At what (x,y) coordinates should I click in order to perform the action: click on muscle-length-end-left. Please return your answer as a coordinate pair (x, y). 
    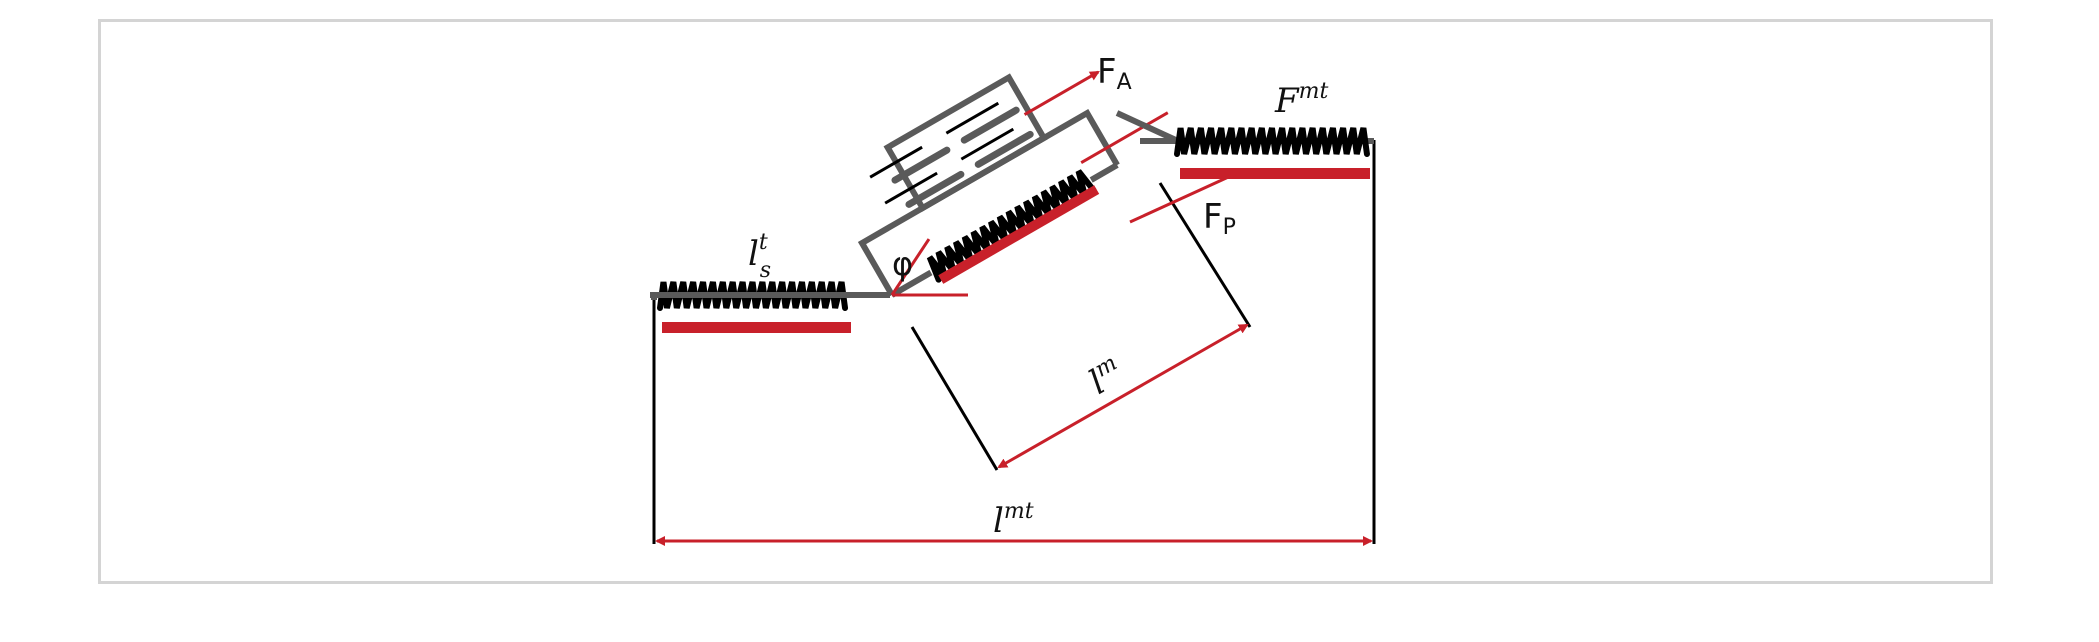
    Looking at the image, I should click on (954, 398).